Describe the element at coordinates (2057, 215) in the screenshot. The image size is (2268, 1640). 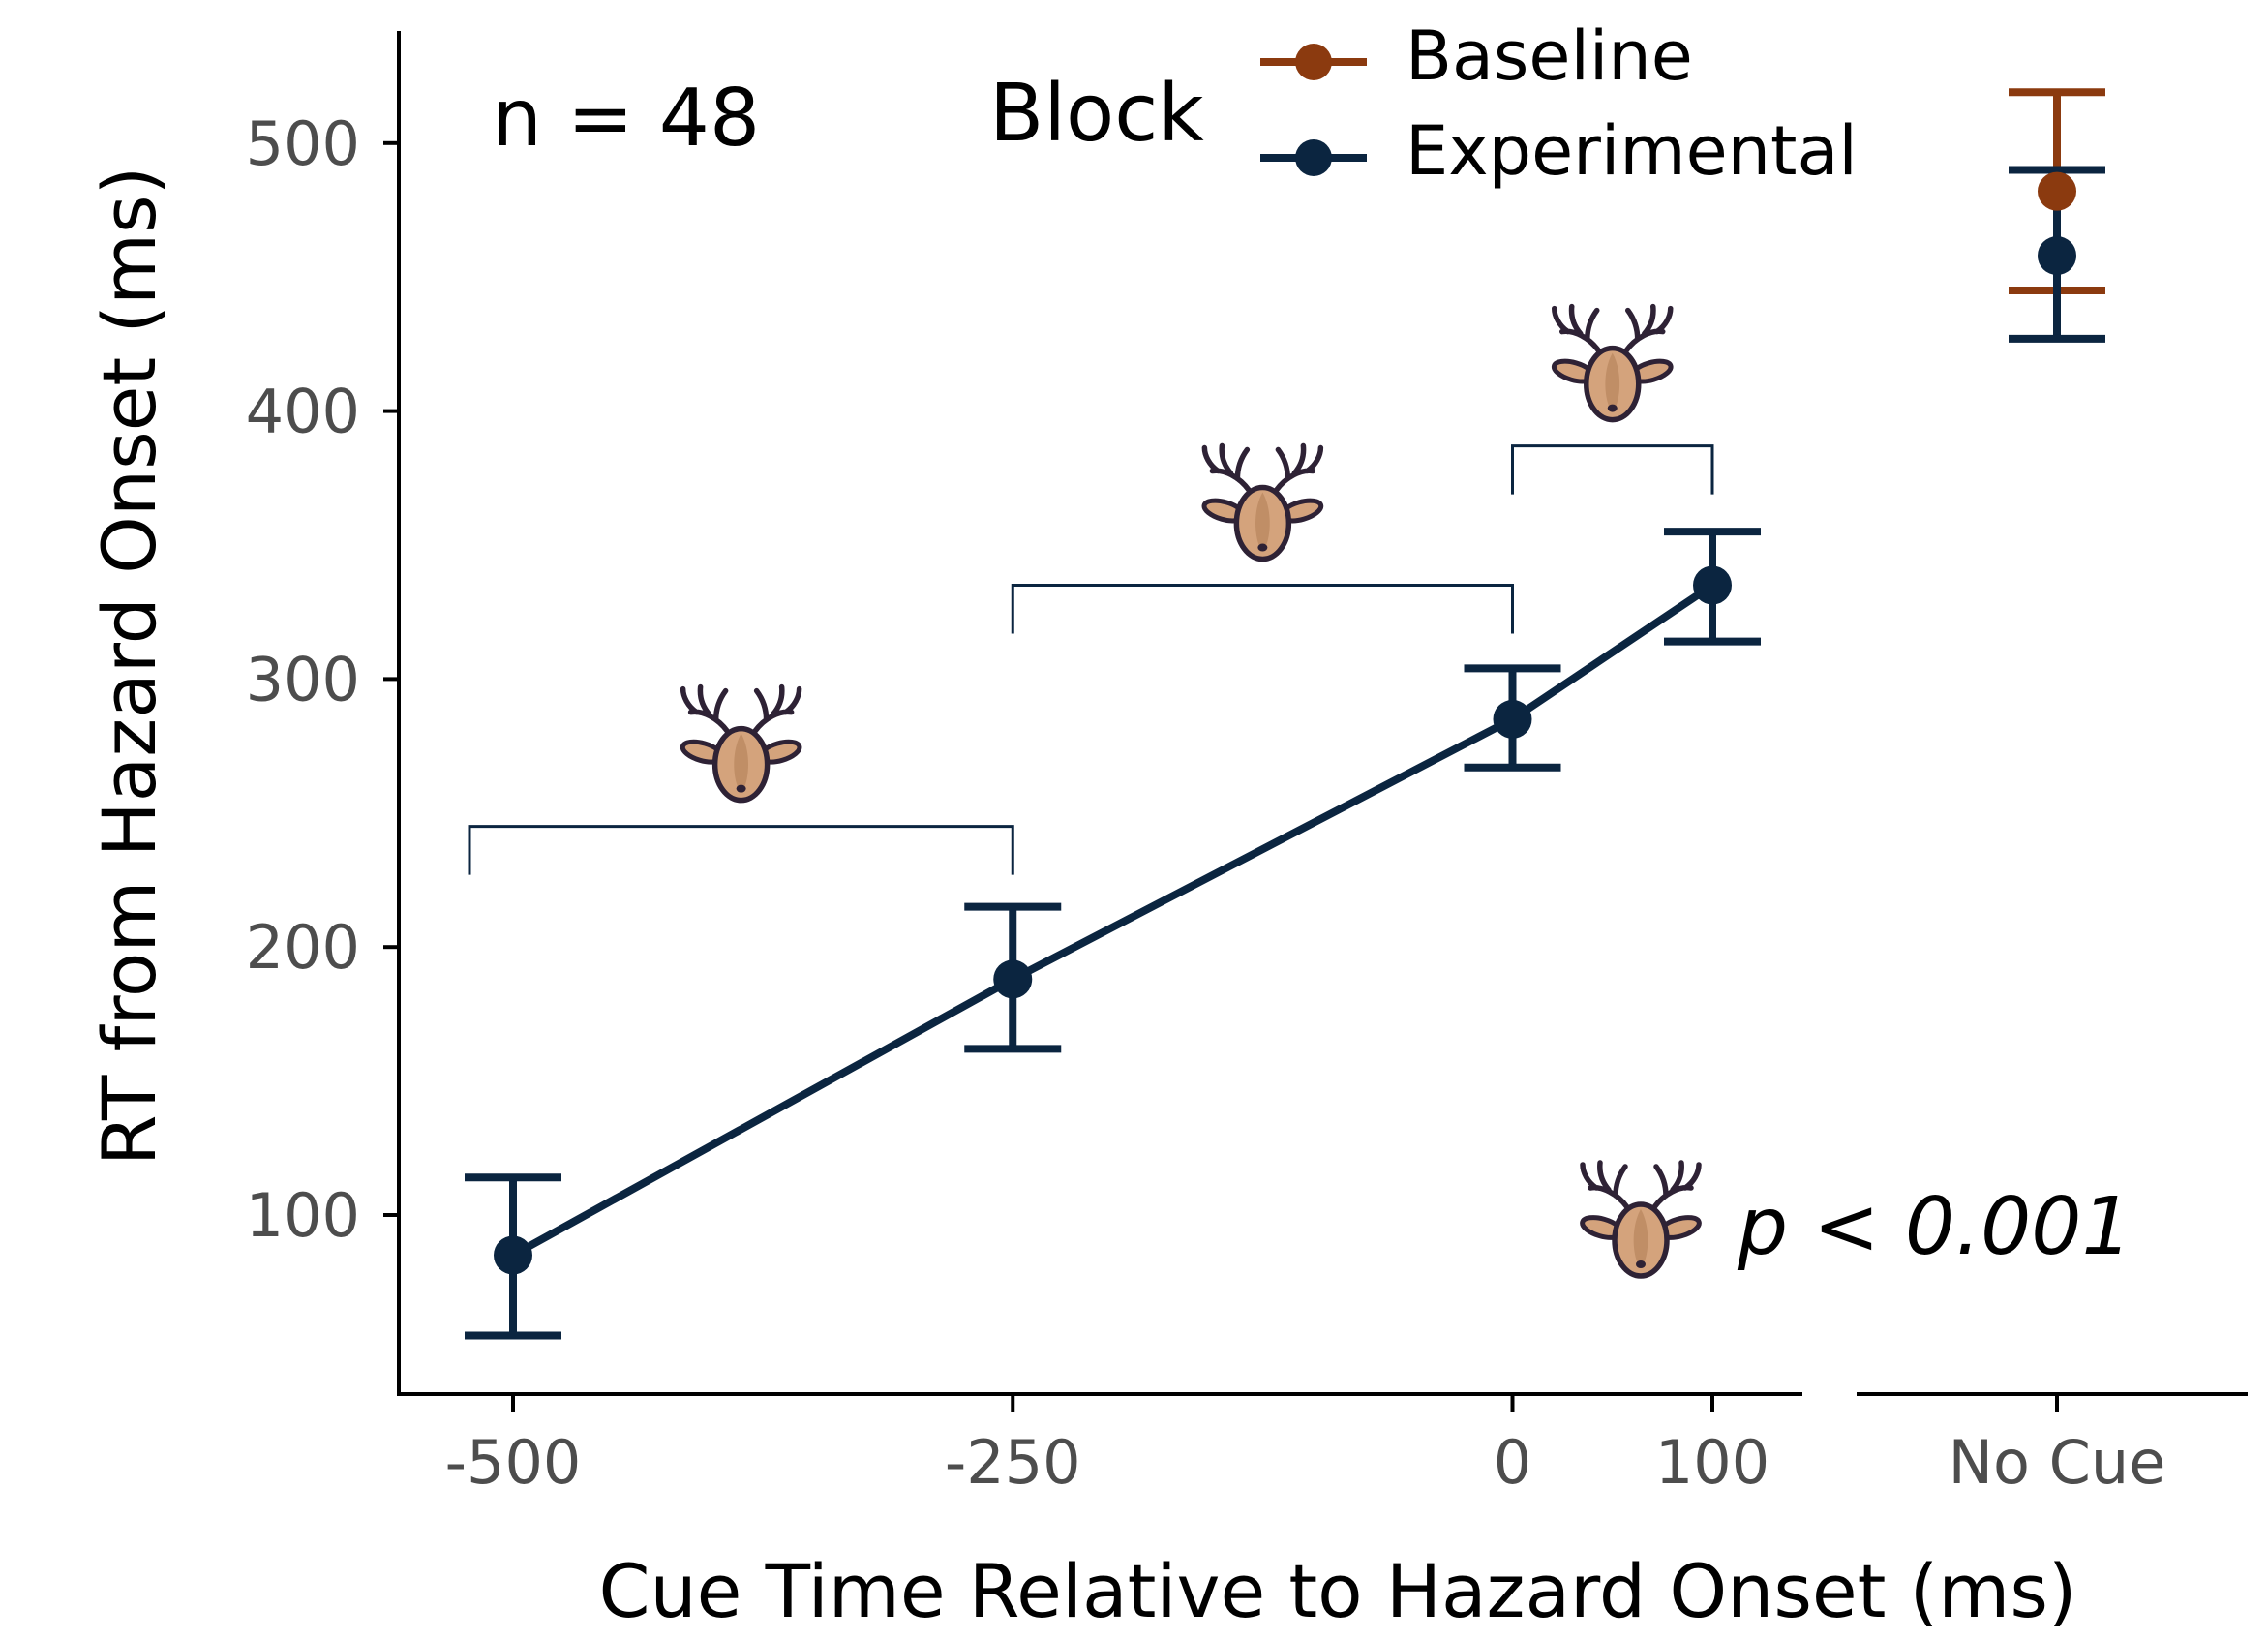
I see `no-cue-points` at that location.